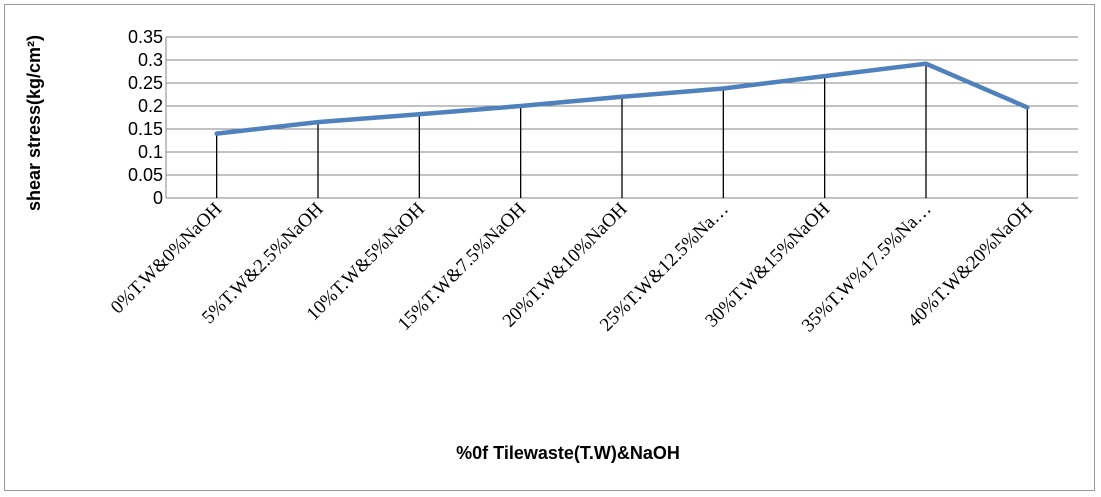 The height and width of the screenshot is (497, 1101). I want to click on series-layer, so click(622, 98).